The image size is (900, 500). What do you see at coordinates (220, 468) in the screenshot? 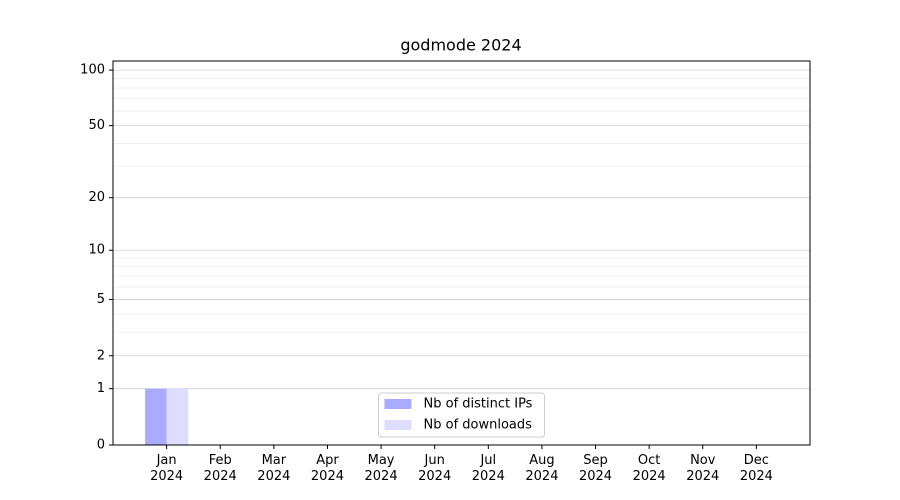
I see `x-tick-label: Feb 2024` at bounding box center [220, 468].